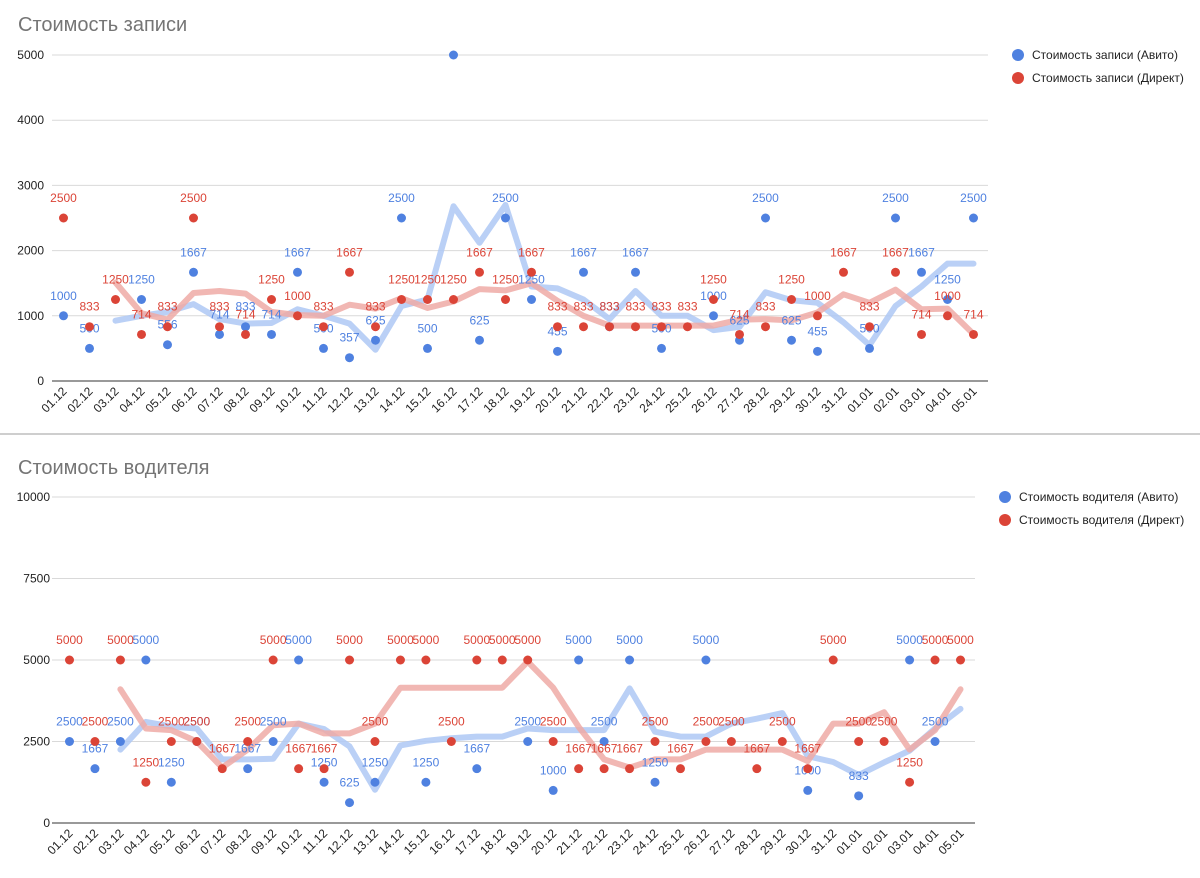  What do you see at coordinates (36, 660) in the screenshot?
I see `y-tick-label: 5000` at bounding box center [36, 660].